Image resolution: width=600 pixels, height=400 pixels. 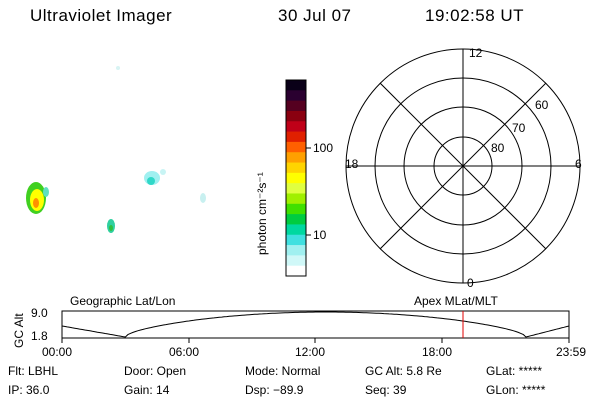 What do you see at coordinates (101, 15) in the screenshot?
I see `instrument-title: Ultraviolet Imager` at bounding box center [101, 15].